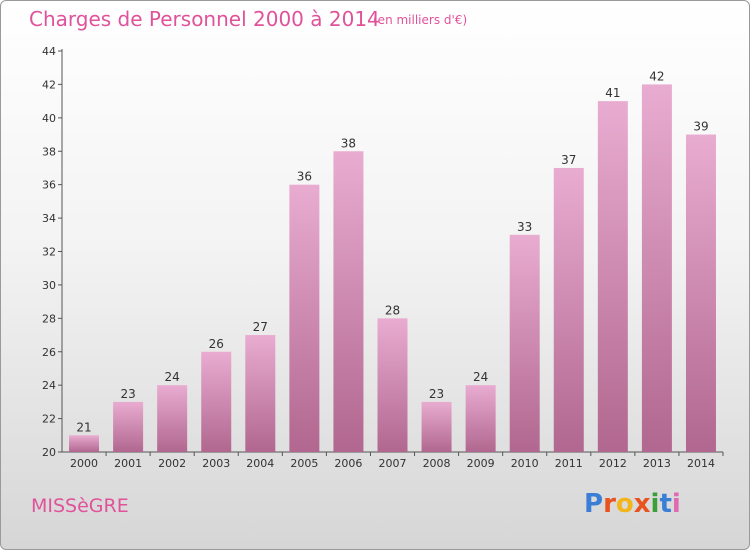 This screenshot has width=750, height=550. Describe the element at coordinates (348, 463) in the screenshot. I see `x-tick-label: 2006` at that location.